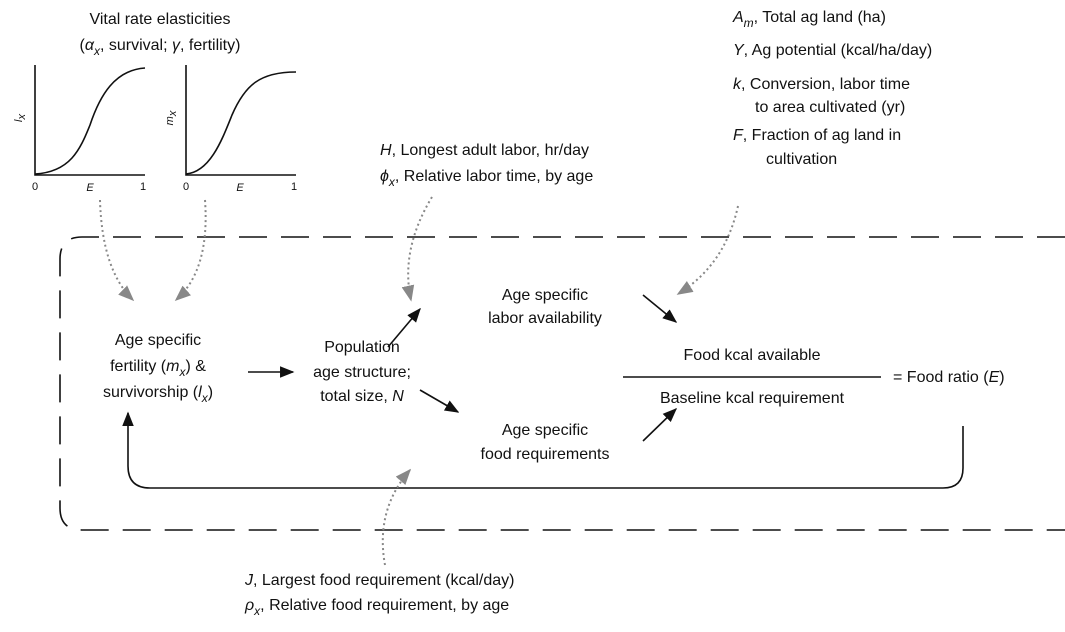 This screenshot has width=1065, height=632. Describe the element at coordinates (545, 318) in the screenshot. I see `node-text: labor availability` at that location.